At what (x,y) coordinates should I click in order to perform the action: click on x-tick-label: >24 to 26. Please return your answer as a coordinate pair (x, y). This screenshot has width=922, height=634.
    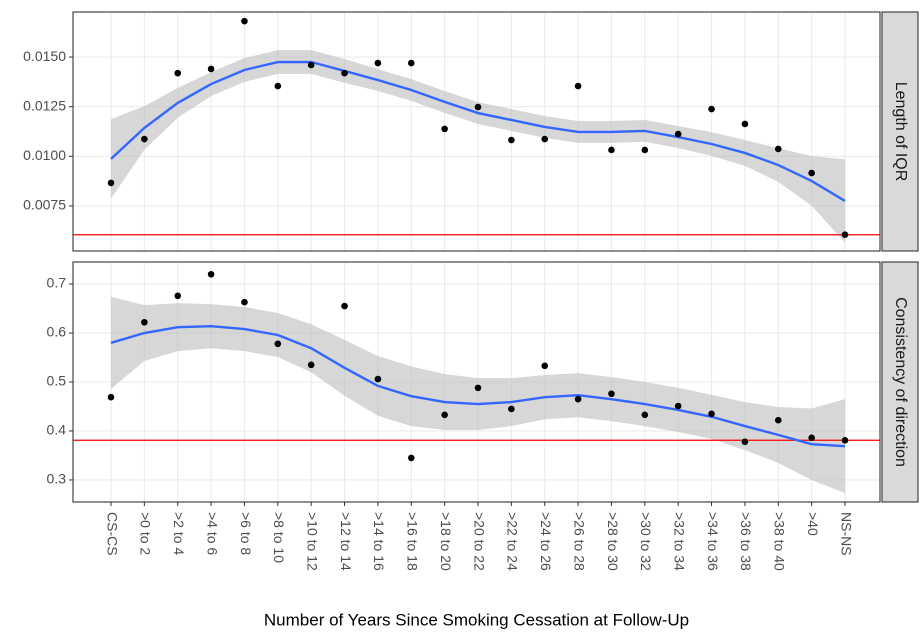
    Looking at the image, I should click on (546, 541).